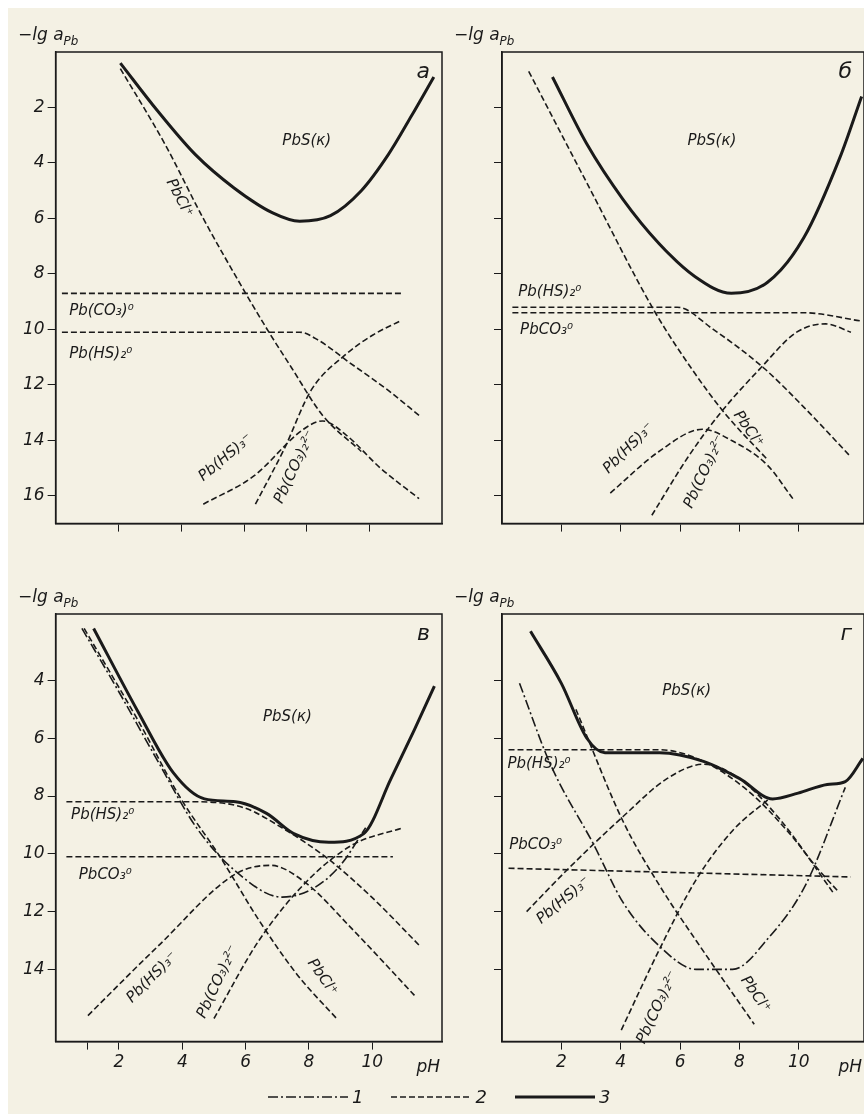  What do you see at coordinates (481, 1096) in the screenshot?
I see `text: 2` at bounding box center [481, 1096].